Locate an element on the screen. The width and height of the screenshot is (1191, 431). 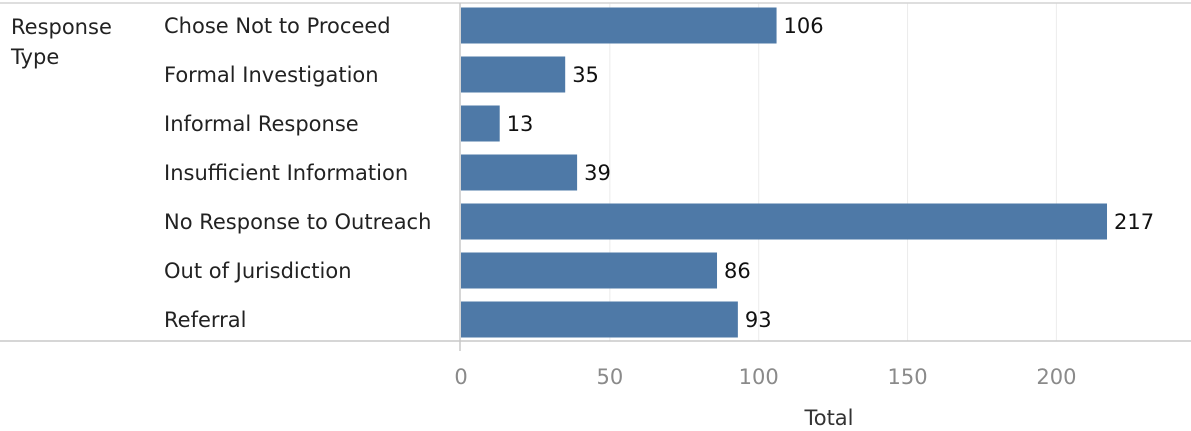
value-label: 13 is located at coordinates (520, 124).